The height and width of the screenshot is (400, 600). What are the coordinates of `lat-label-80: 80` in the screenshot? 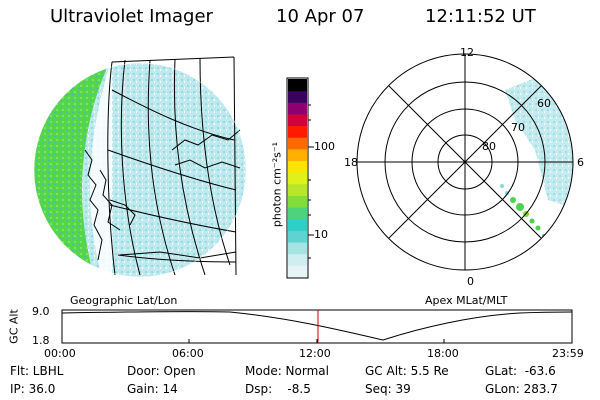 It's located at (489, 146).